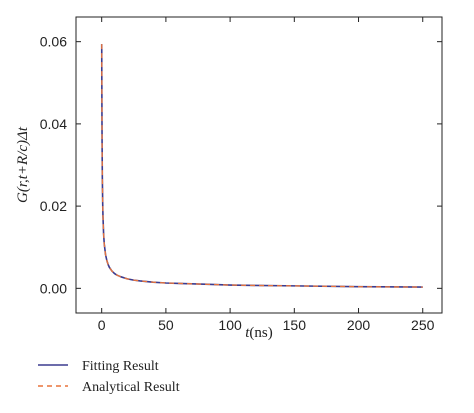  I want to click on x-axis-title: t(ns), so click(259, 333).